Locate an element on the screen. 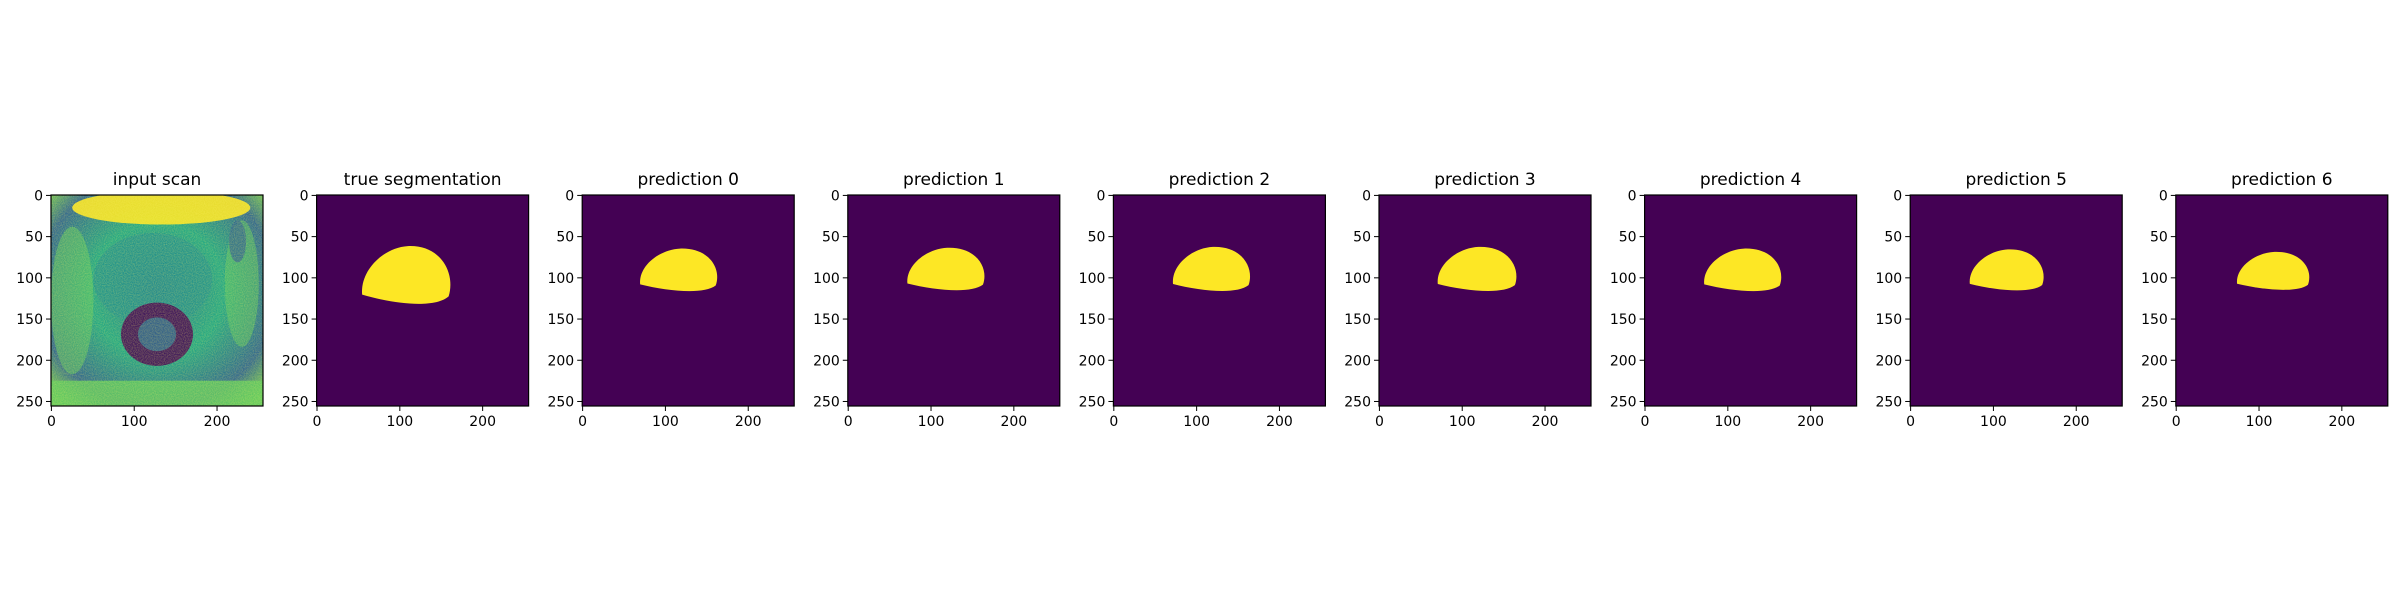  panel-4: prediction 2 0 100 200 0 50 100 150 200 250 is located at coordinates (1202, 300).